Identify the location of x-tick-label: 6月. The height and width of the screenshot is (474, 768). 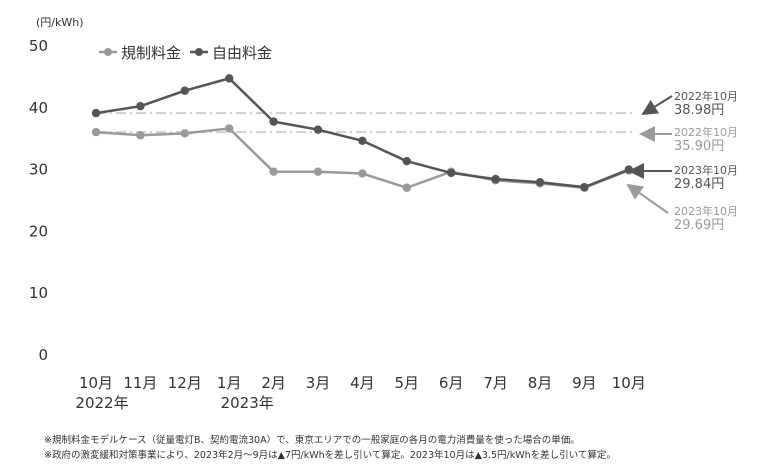
(451, 383).